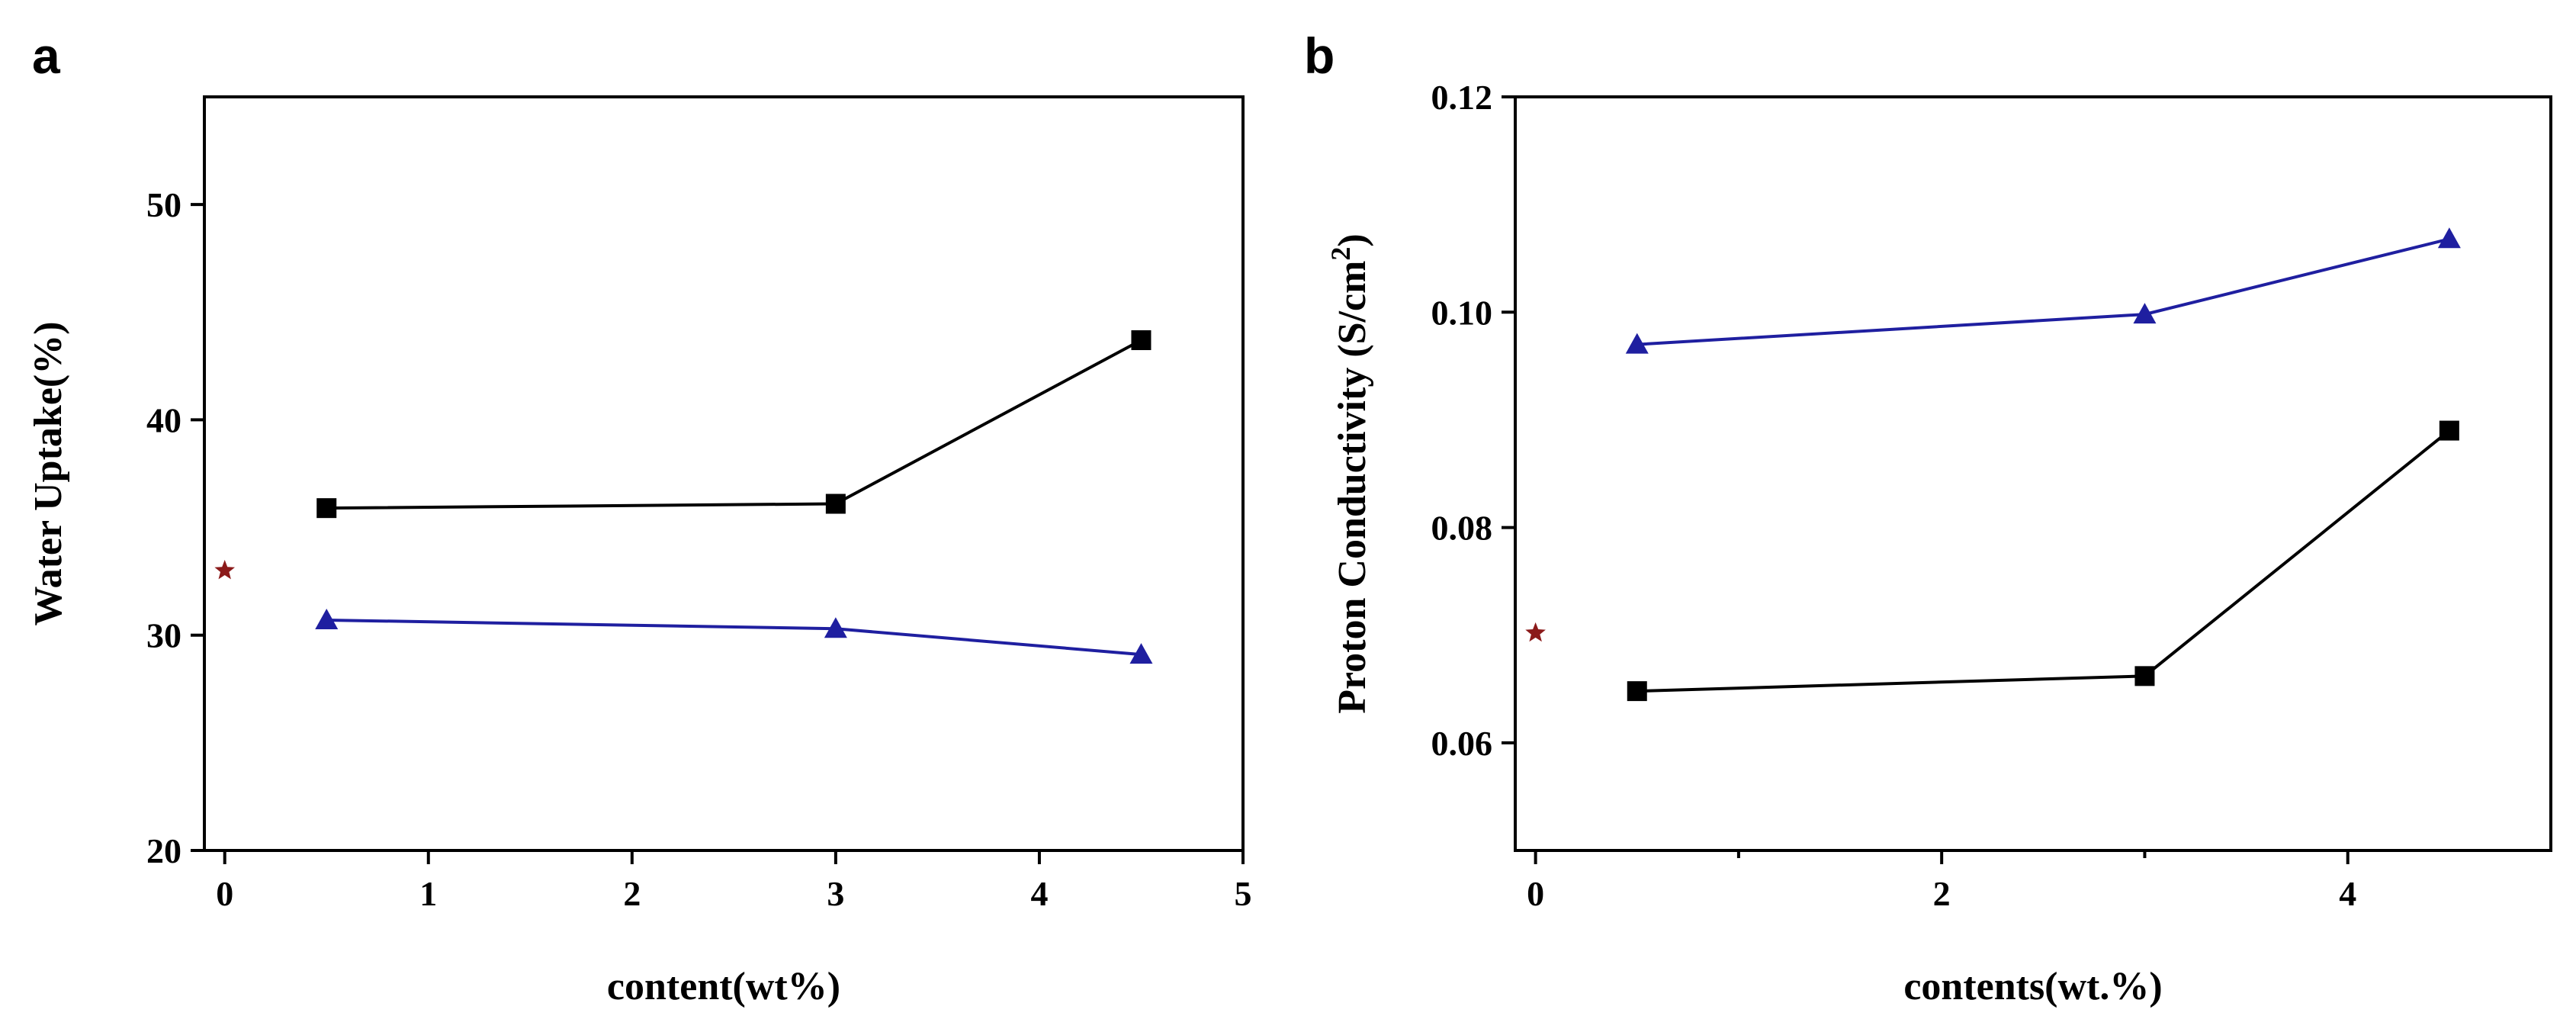 This screenshot has height=1032, width=2576. I want to click on panel-b-x-tick-label: 0, so click(1535, 894).